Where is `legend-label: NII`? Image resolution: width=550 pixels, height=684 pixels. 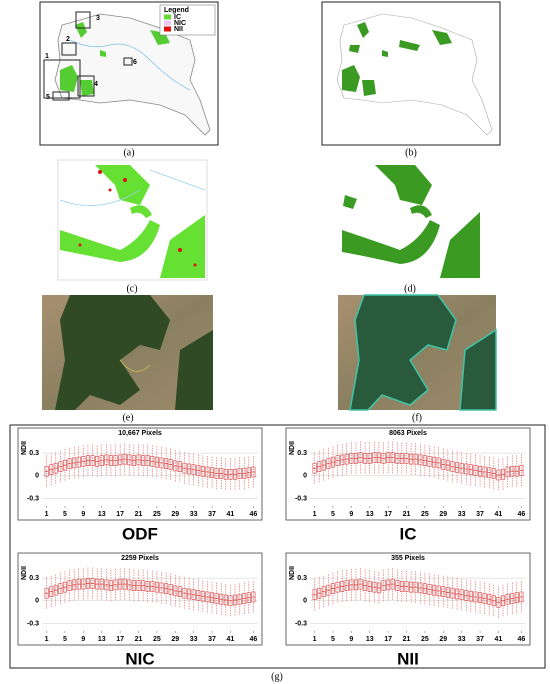 legend-label: NII is located at coordinates (178, 29).